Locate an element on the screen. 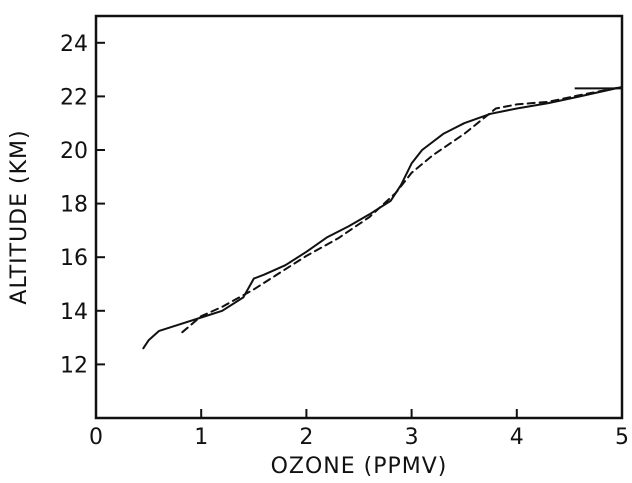  x-axis-label: OZONE (PPMV) is located at coordinates (359, 466).